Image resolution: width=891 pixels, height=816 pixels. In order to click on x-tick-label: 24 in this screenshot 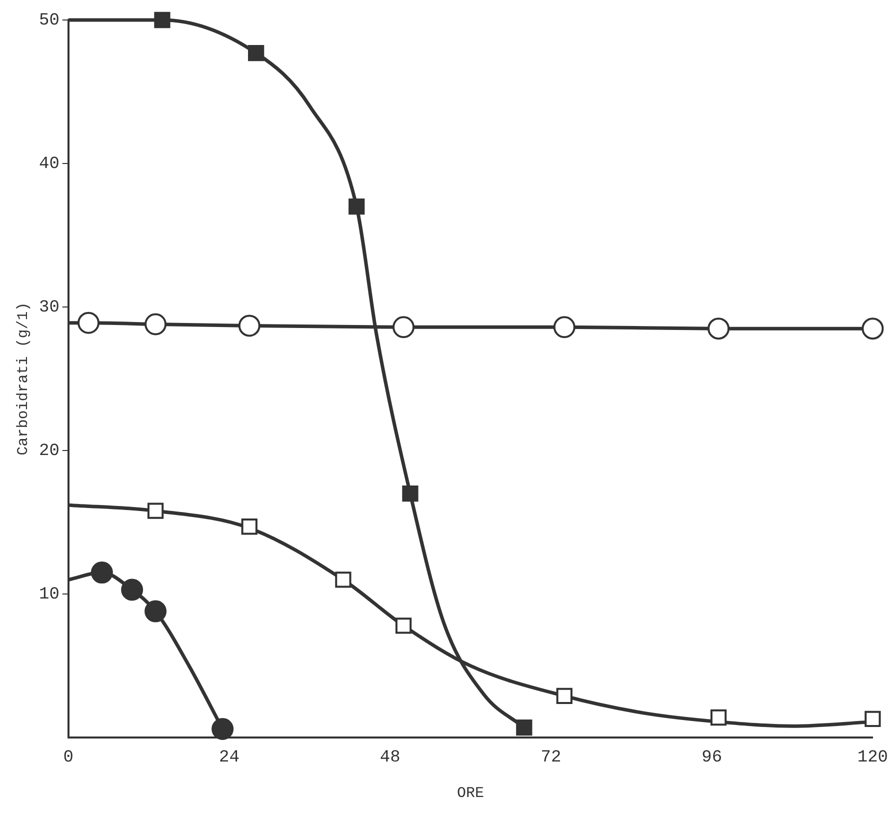, I will do `click(229, 758)`.